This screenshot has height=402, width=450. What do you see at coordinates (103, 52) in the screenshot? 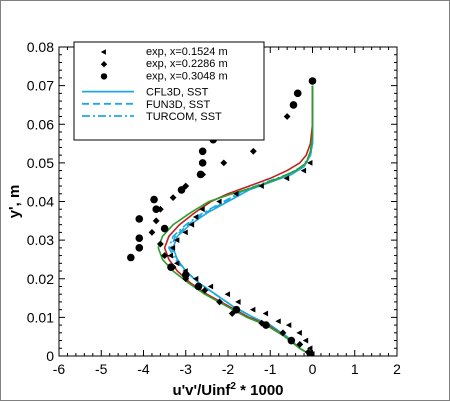
I see `legend-marker-triangle-left` at bounding box center [103, 52].